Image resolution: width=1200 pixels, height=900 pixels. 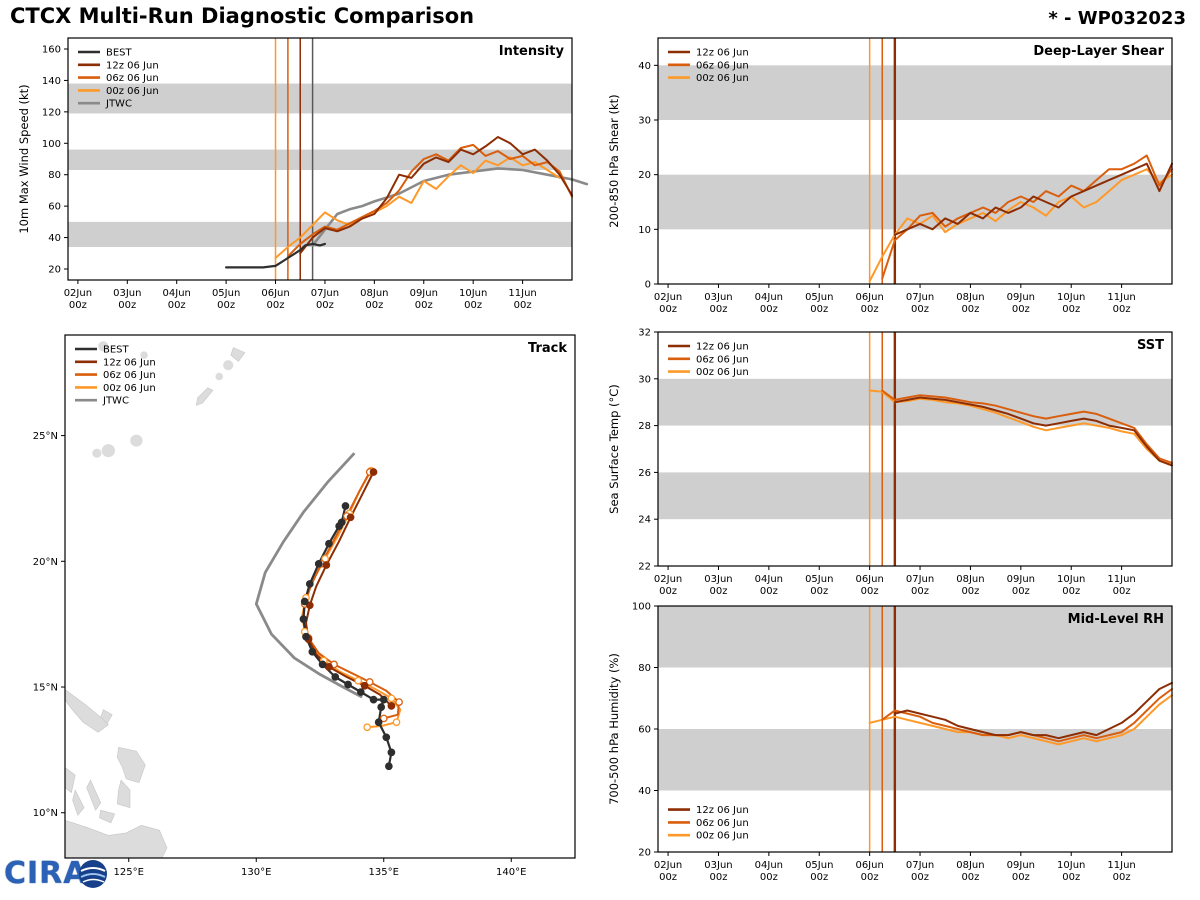 What do you see at coordinates (51, 50) in the screenshot?
I see `text-label: 160` at bounding box center [51, 50].